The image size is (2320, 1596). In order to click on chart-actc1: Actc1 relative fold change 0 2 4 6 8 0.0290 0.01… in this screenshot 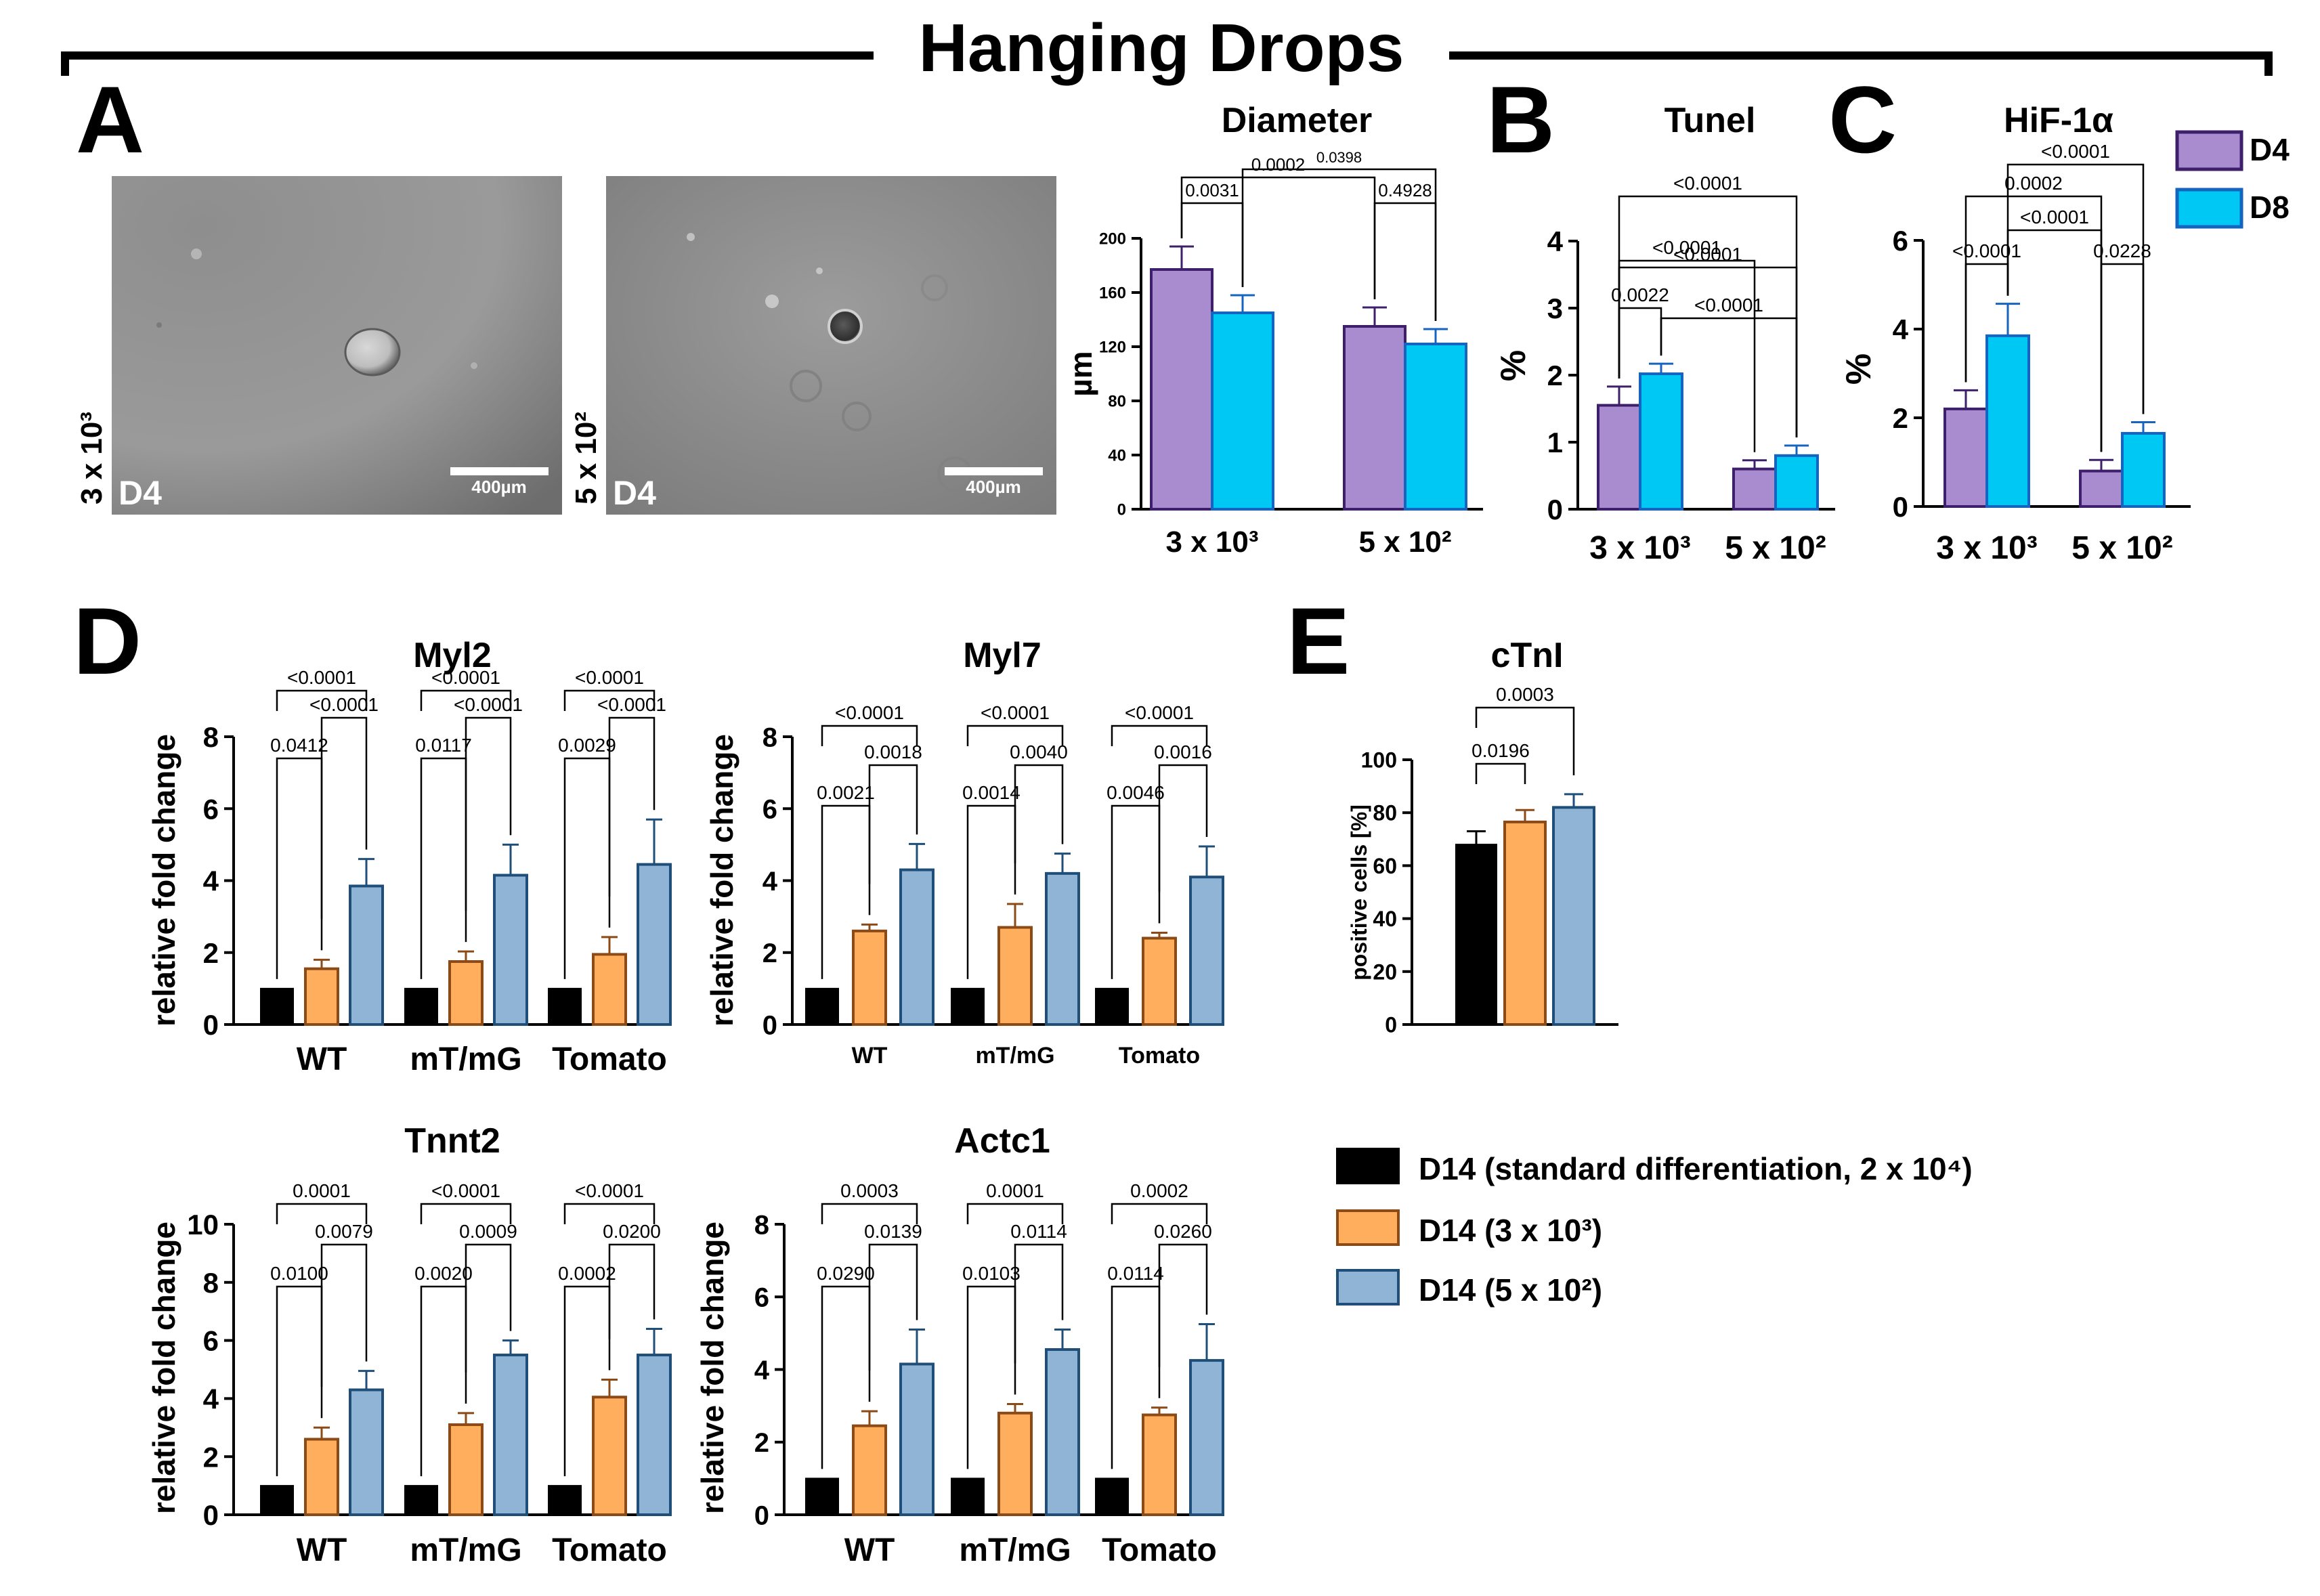, I will do `click(959, 1345)`.